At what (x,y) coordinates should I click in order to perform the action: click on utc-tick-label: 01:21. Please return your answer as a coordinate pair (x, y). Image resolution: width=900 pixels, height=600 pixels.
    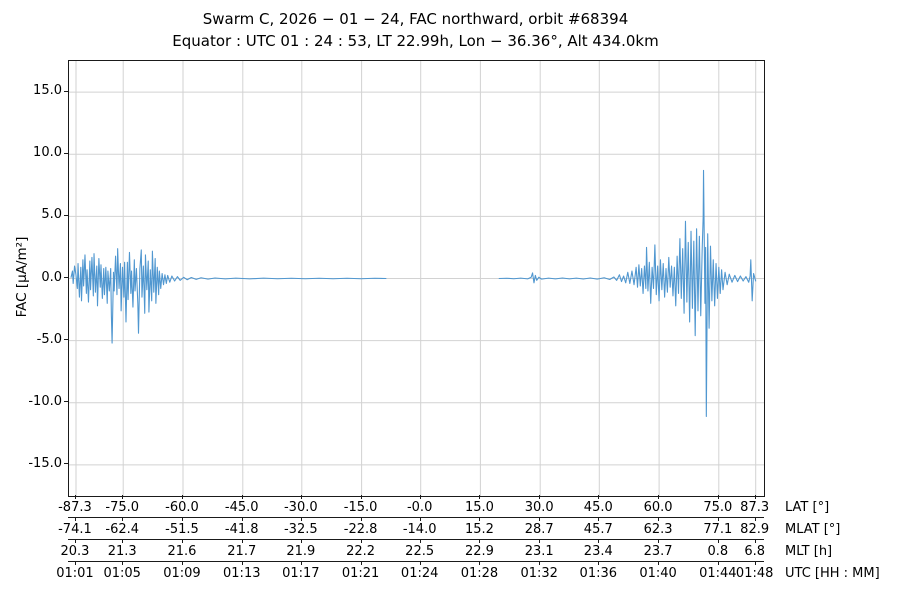
    Looking at the image, I should click on (360, 573).